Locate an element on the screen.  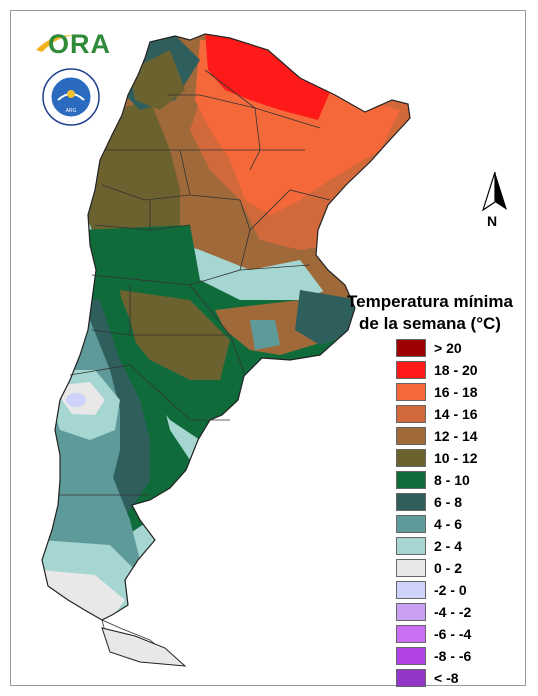
ora-logo-text: ORA is located at coordinates (79, 44).